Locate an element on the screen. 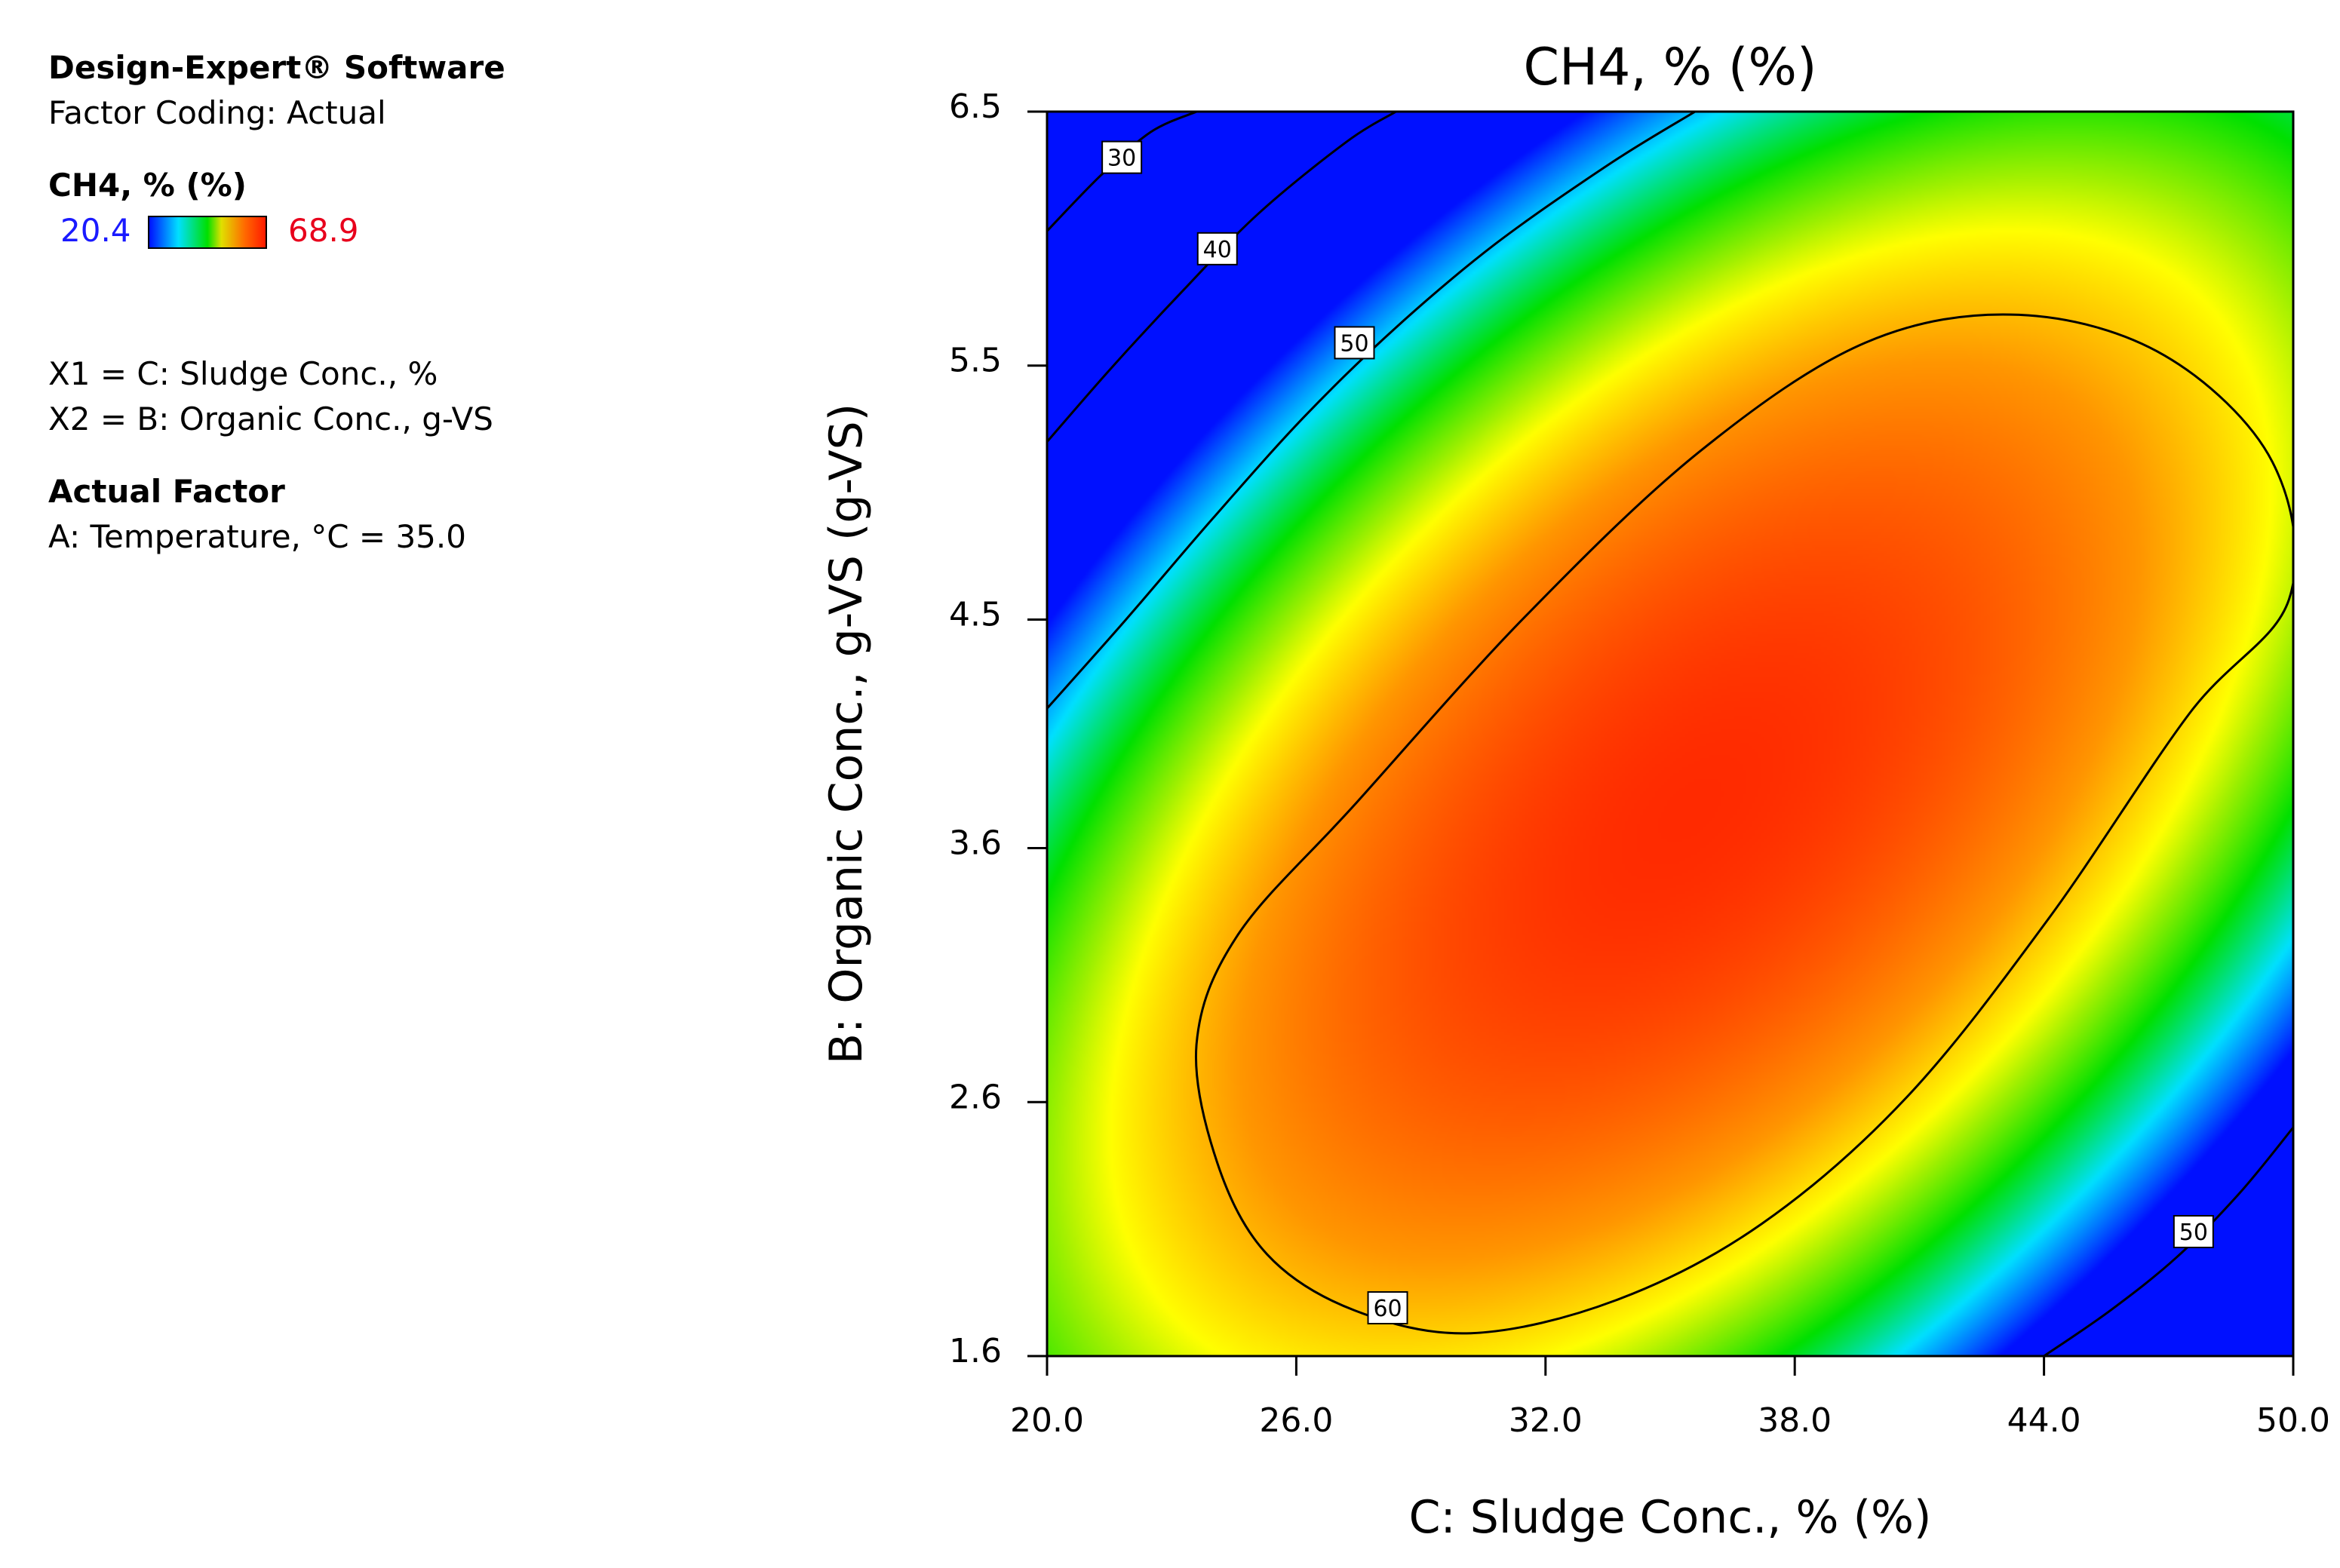 Image resolution: width=2340 pixels, height=1568 pixels. chart-title: CH4, % (%) is located at coordinates (1669, 67).